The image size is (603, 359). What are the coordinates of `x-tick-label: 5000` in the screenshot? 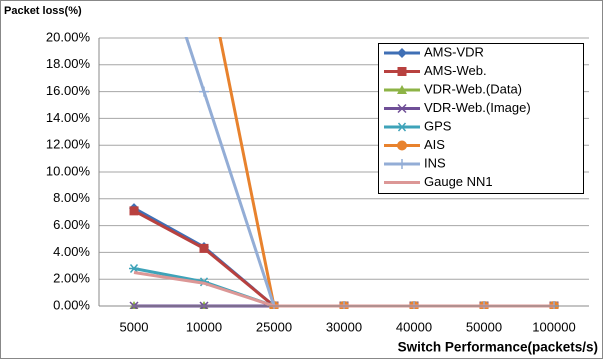 It's located at (134, 326).